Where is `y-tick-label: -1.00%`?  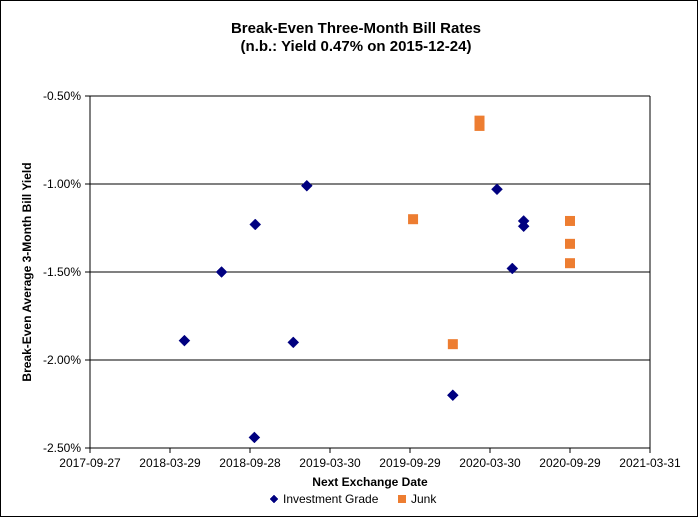
y-tick-label: -1.00% is located at coordinates (62, 184).